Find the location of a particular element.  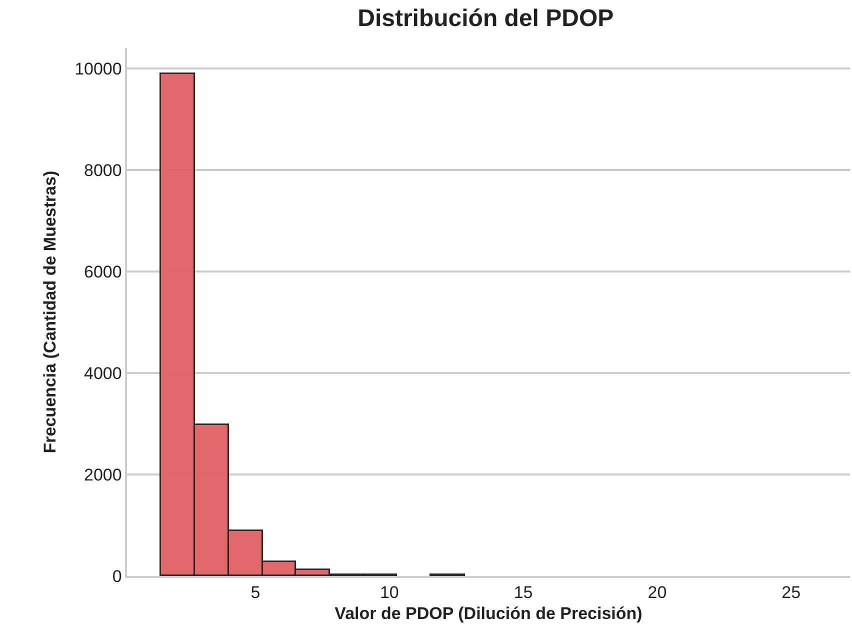

y-tick-label: 4000 is located at coordinates (103, 373).